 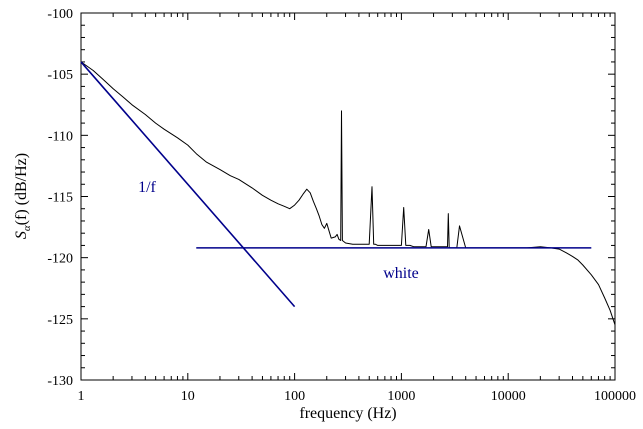 I want to click on y-axis-title: Sα(f) (dB/Hz), so click(x=23, y=196).